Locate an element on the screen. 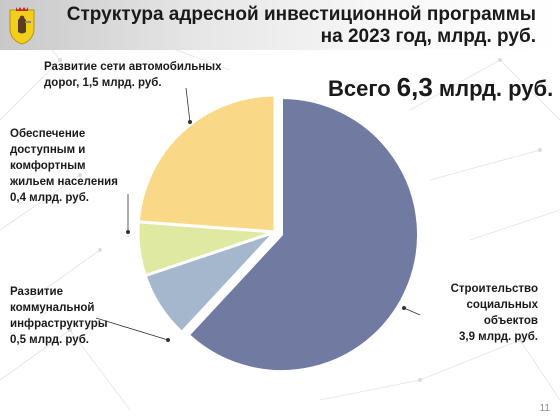  page-number: 11 is located at coordinates (544, 408).